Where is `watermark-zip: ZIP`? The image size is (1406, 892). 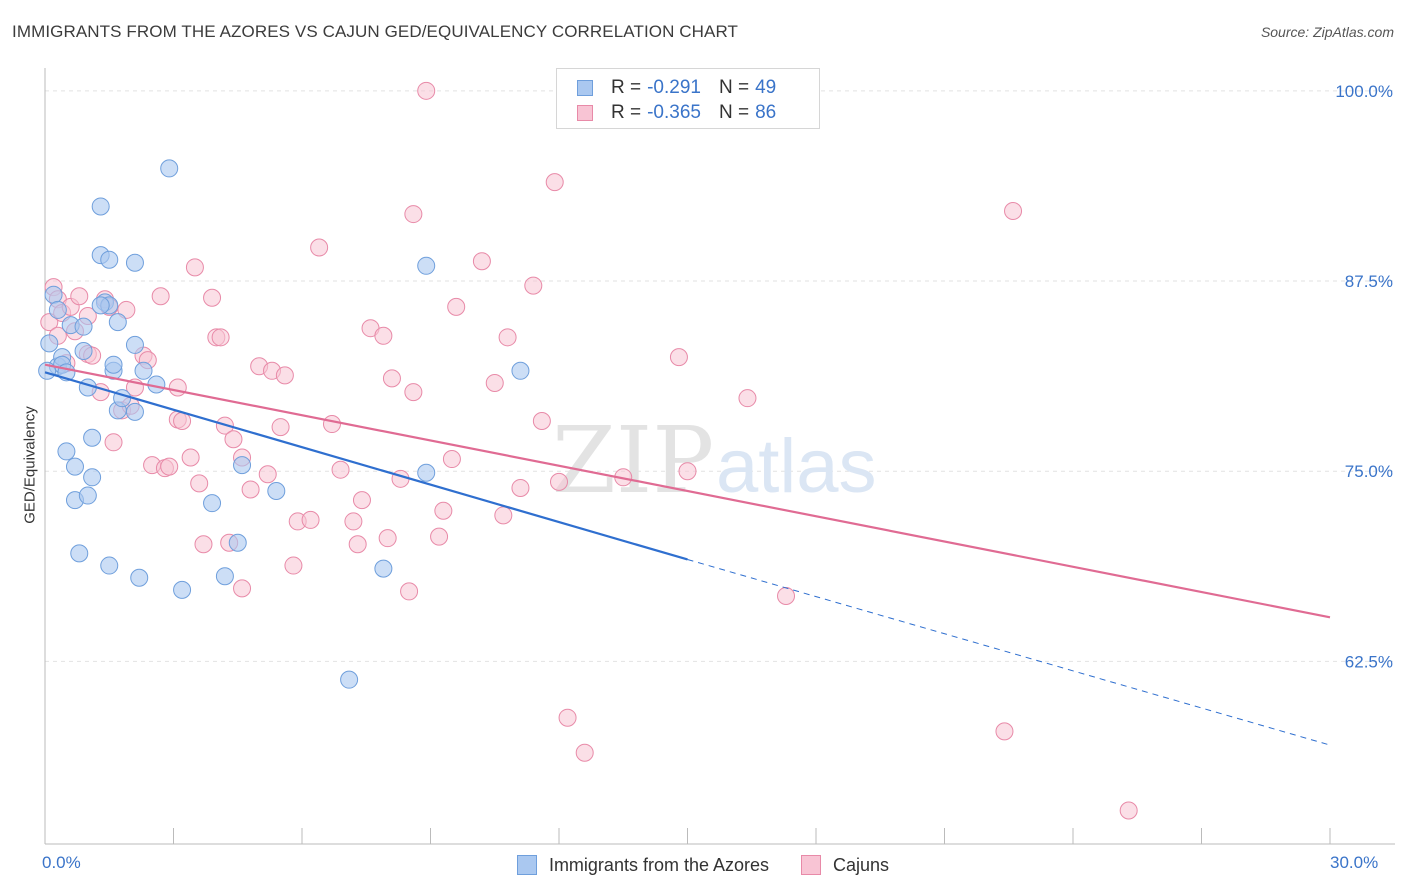
watermark-zip: ZIP is located at coordinates (633, 460).